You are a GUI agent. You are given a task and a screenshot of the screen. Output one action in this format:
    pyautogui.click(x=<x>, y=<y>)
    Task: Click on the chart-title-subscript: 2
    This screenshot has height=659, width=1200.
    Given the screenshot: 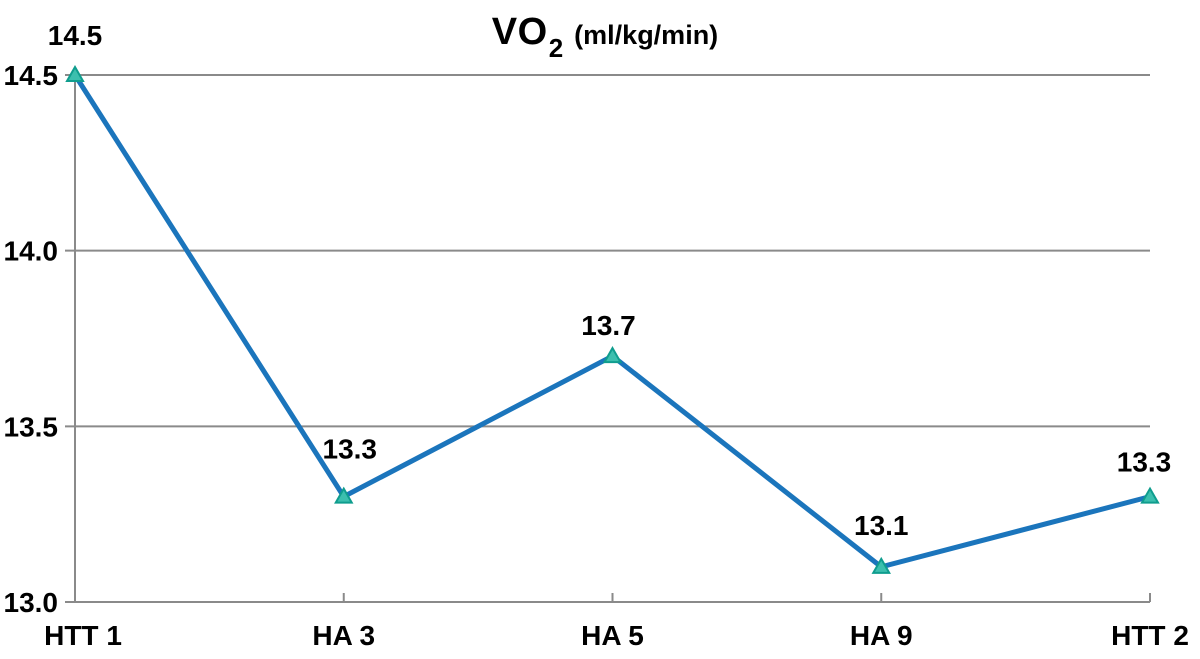 What is the action you would take?
    pyautogui.click(x=556, y=48)
    